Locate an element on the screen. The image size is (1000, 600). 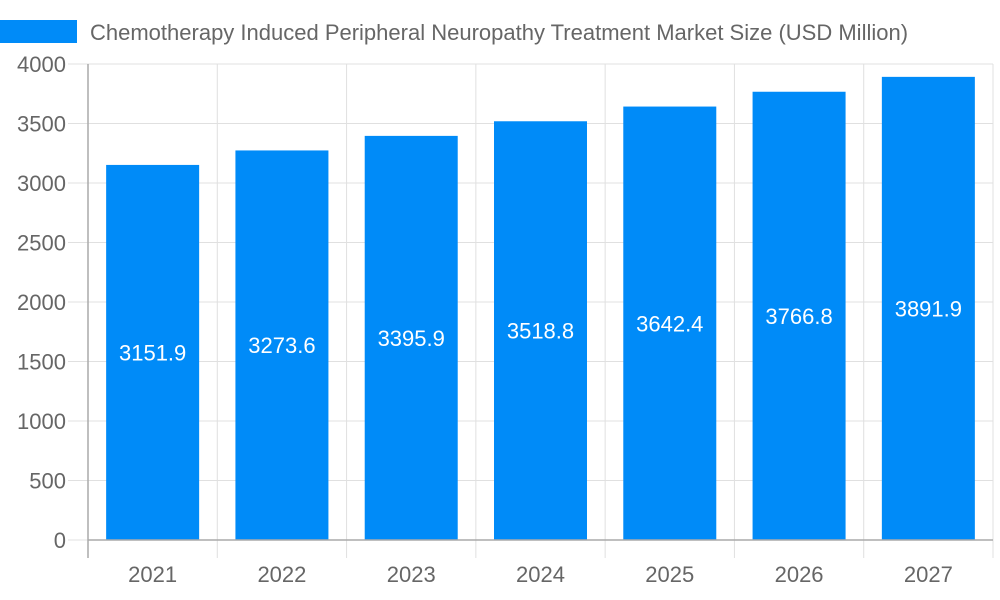
y-tick-label: 2500 is located at coordinates (41, 243).